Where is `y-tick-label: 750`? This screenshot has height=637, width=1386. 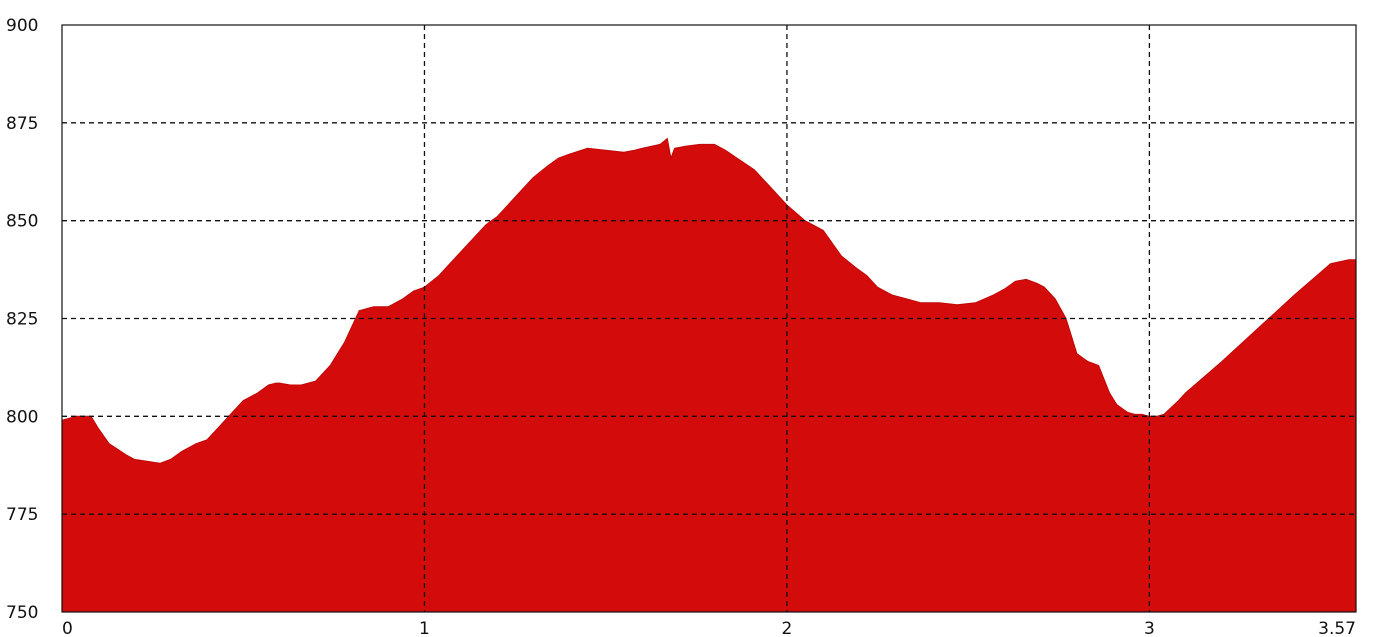 y-tick-label: 750 is located at coordinates (22, 613).